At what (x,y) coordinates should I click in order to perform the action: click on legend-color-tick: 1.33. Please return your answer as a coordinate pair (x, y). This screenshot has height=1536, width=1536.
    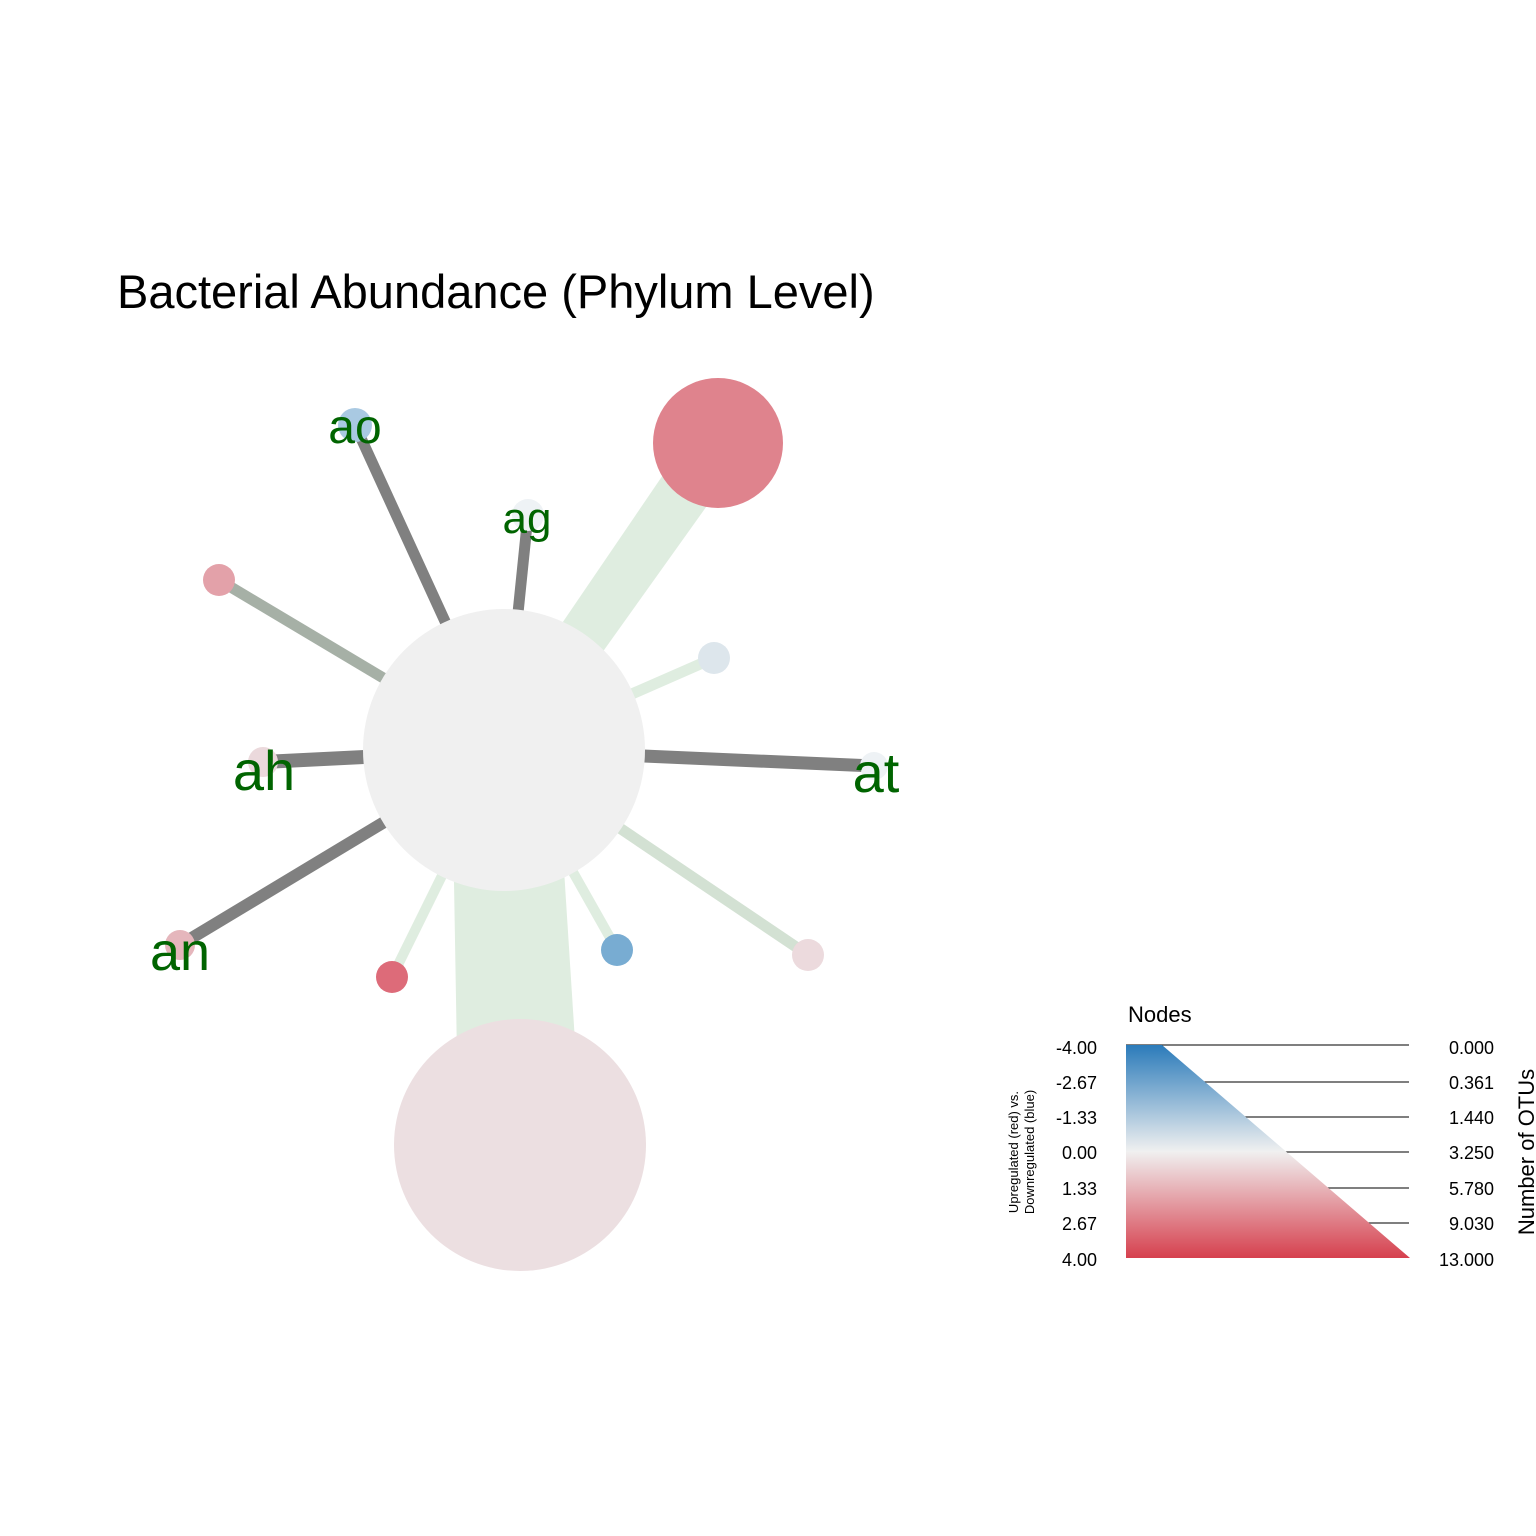
    Looking at the image, I should click on (1079, 1189).